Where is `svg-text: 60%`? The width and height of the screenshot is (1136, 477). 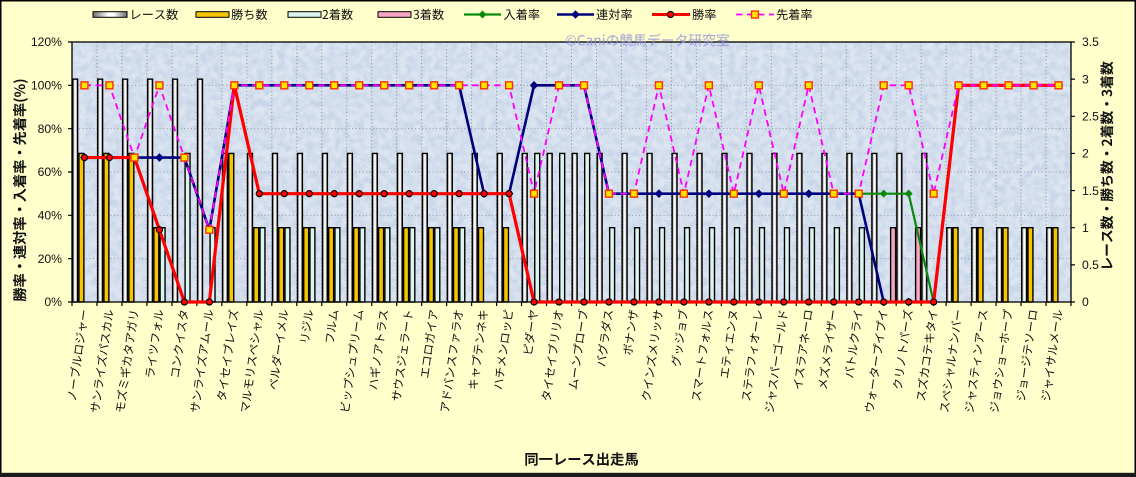
svg-text: 60% is located at coordinates (50, 172).